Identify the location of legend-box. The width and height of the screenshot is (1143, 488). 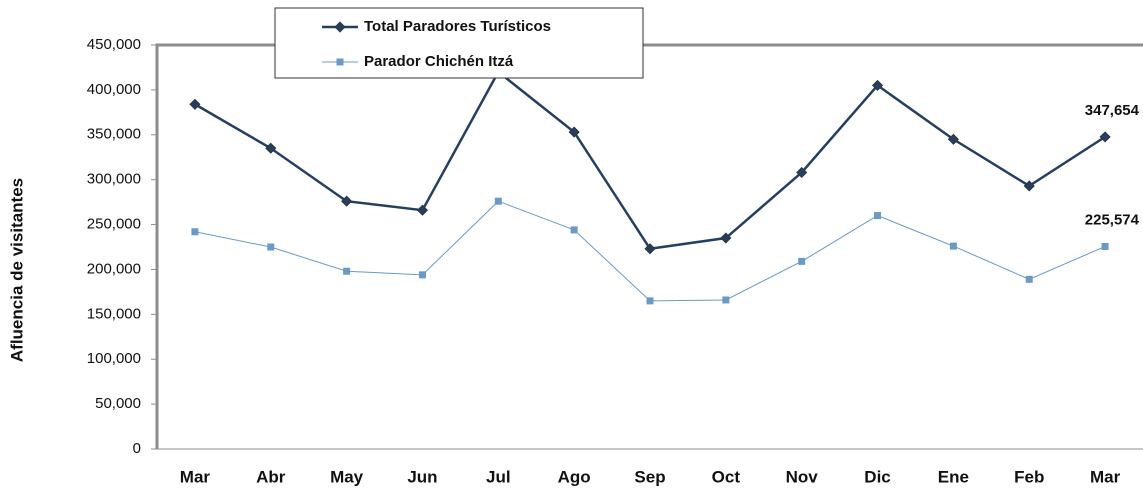
(459, 43).